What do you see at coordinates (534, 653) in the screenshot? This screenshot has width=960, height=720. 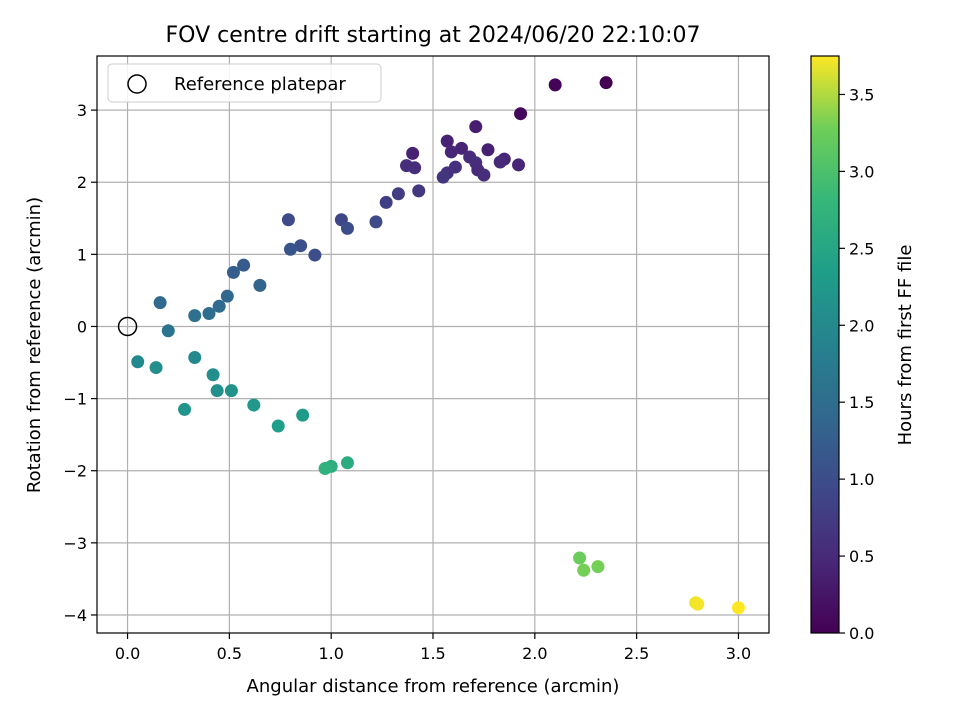 I see `x-tick-label: 2.0` at bounding box center [534, 653].